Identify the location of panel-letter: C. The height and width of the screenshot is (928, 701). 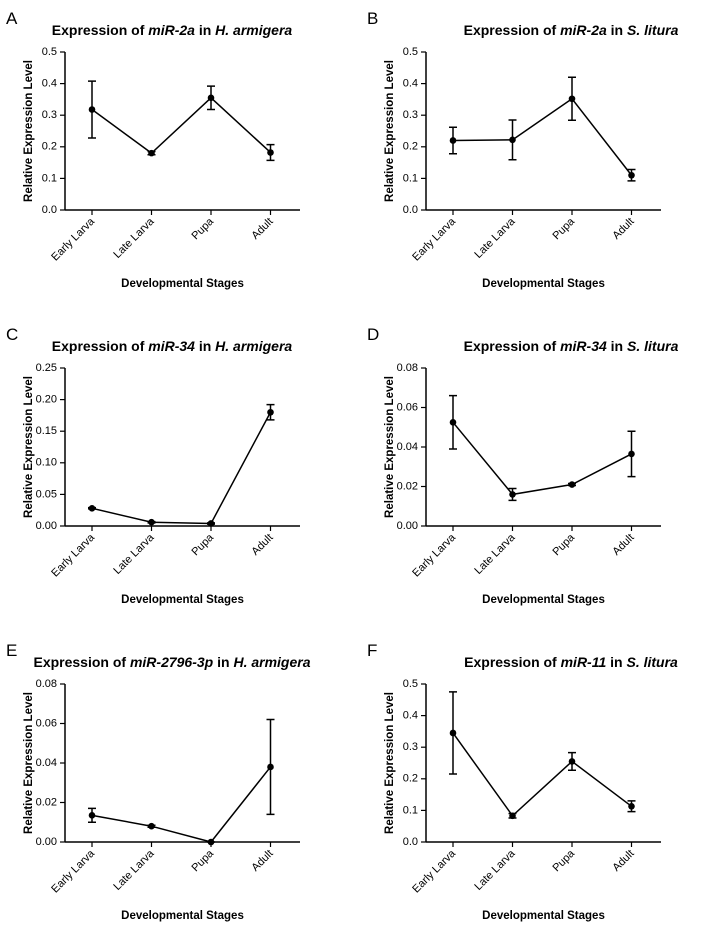
(12, 334).